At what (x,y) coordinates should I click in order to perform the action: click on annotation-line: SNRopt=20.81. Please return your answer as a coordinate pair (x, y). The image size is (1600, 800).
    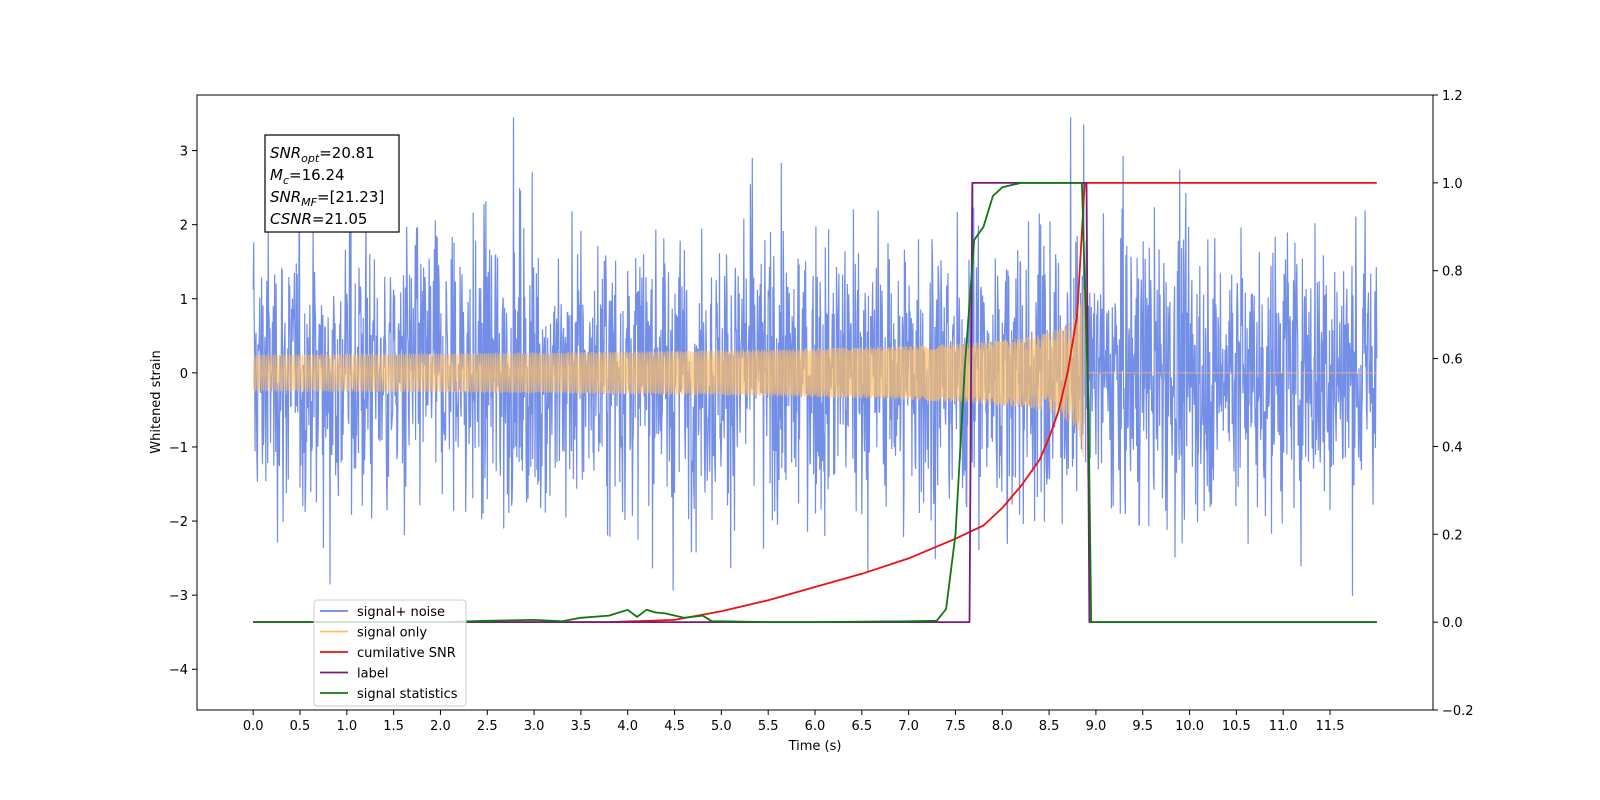
    Looking at the image, I should click on (322, 154).